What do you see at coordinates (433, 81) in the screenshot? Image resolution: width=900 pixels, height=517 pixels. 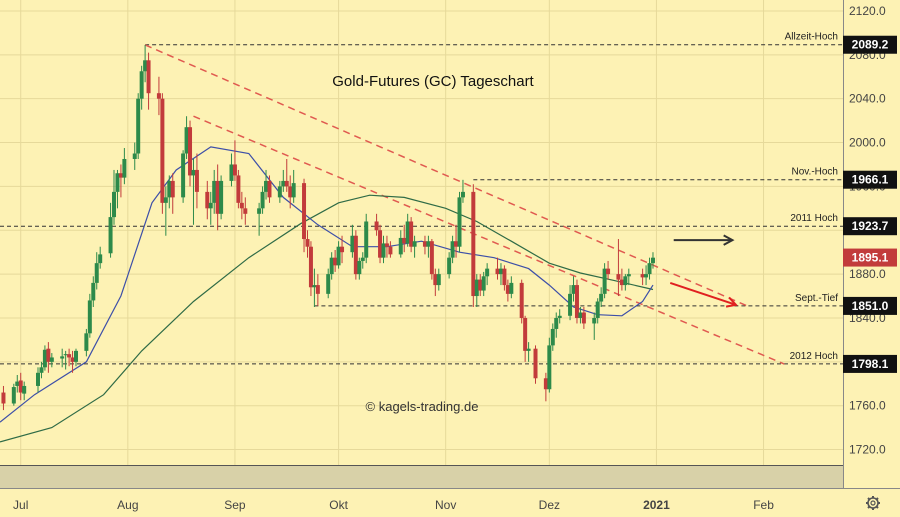 I see `chart-title: Gold-Futures (GC) Tageschart` at bounding box center [433, 81].